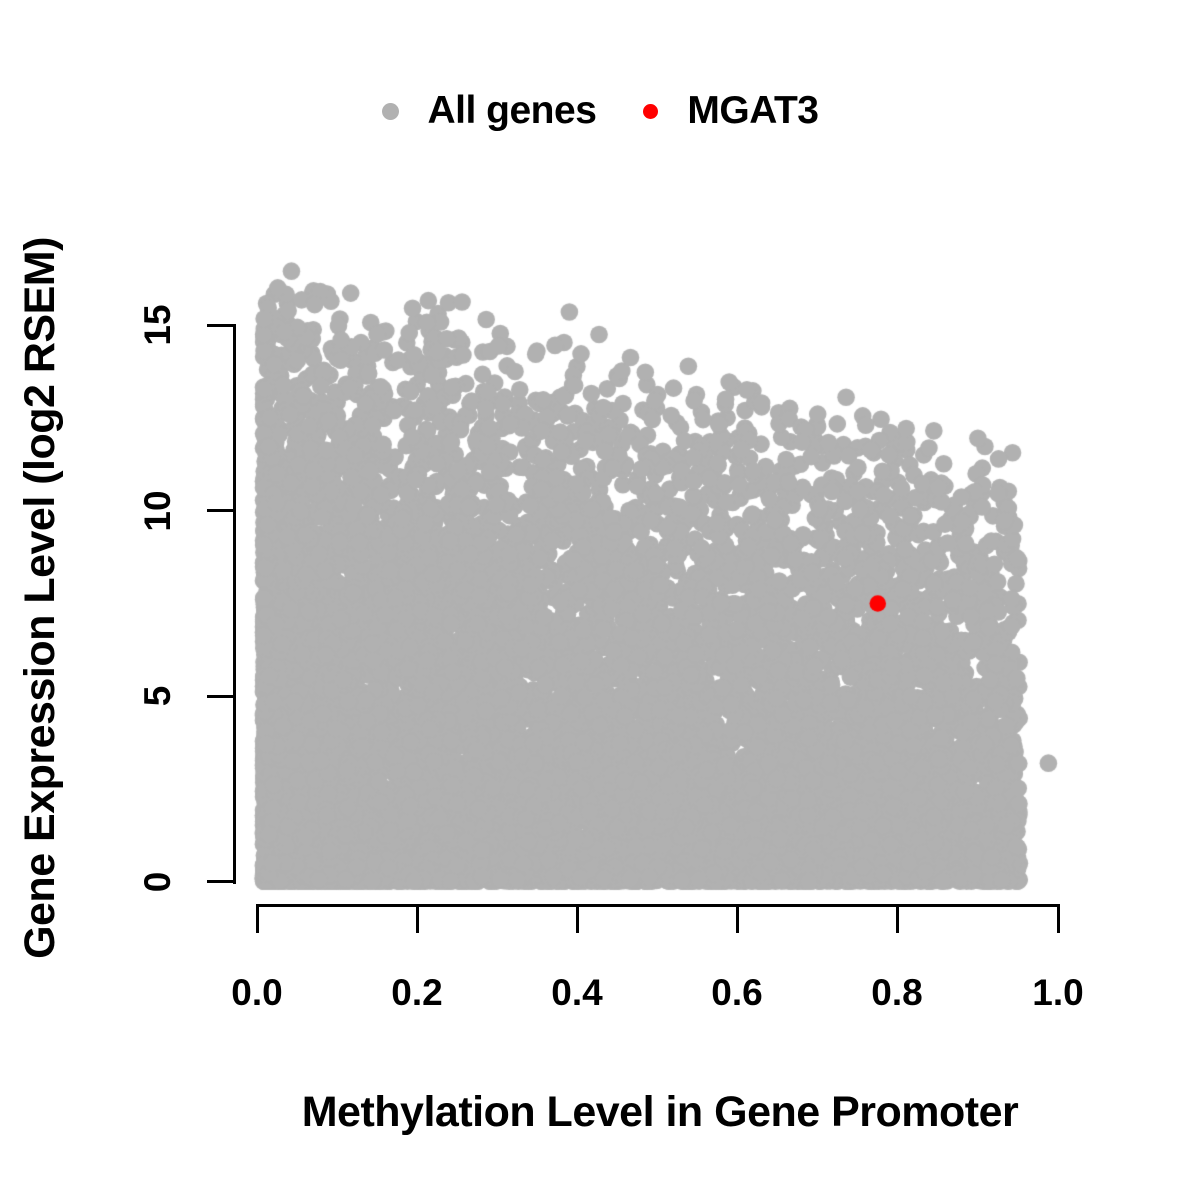  I want to click on y-tick-label-5: 5, so click(157, 696).